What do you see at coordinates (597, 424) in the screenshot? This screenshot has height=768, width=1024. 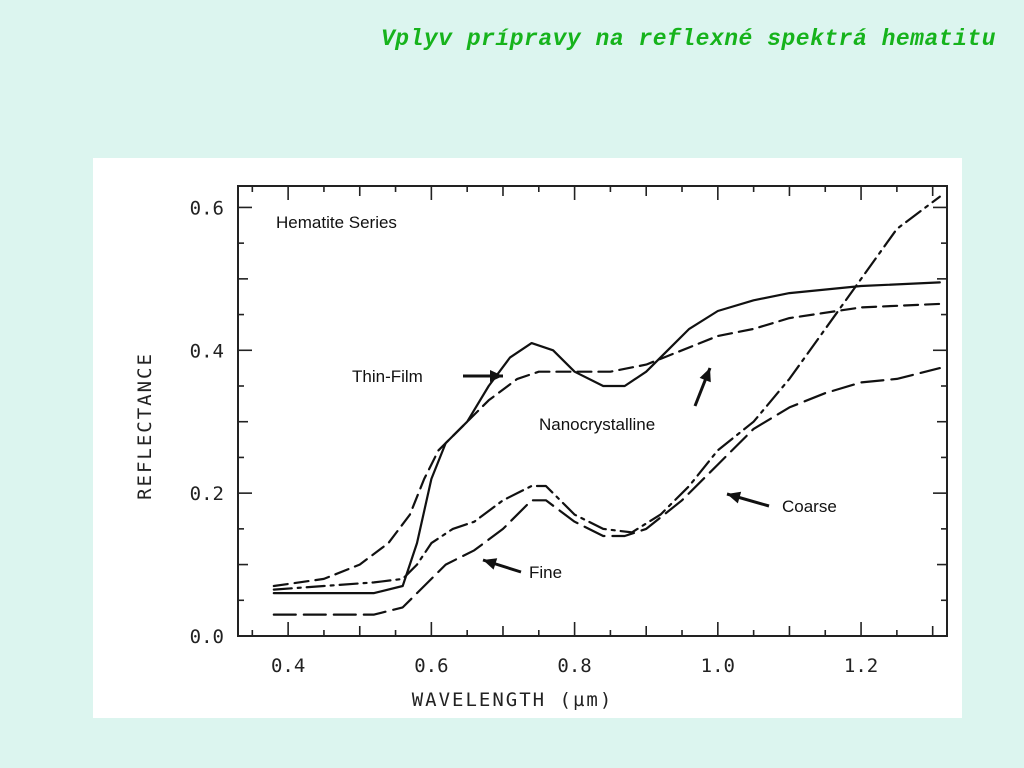 I see `label-nanocrystalline: Nanocrystalline` at bounding box center [597, 424].